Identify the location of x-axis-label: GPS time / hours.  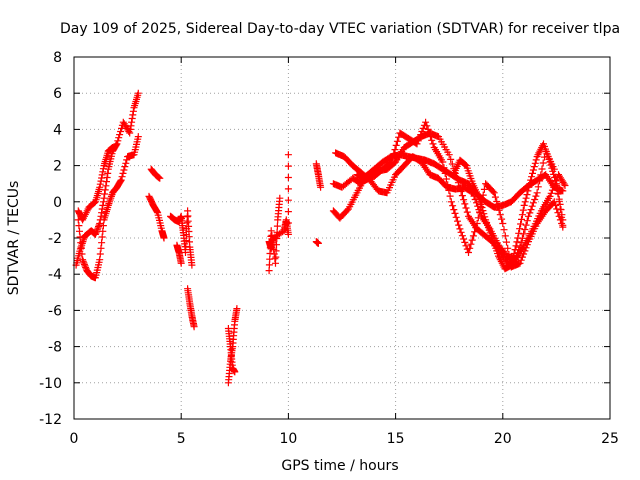
(339, 466).